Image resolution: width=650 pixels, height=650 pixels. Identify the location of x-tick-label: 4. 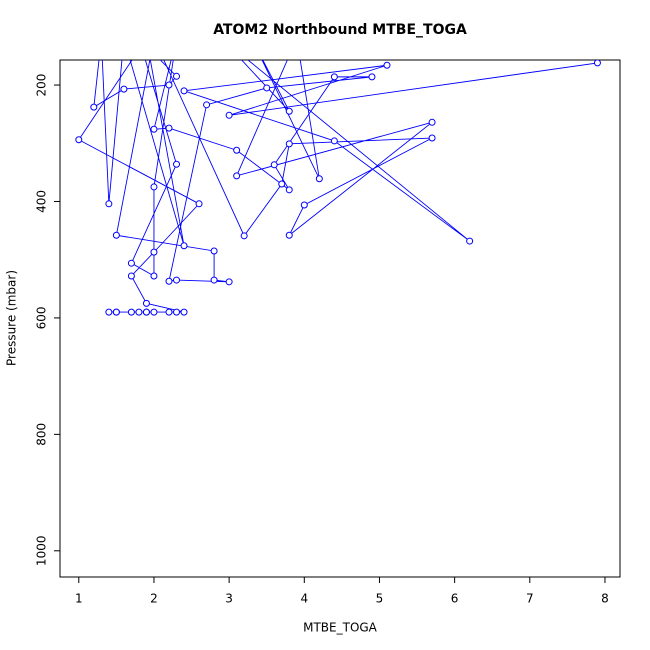
(304, 599).